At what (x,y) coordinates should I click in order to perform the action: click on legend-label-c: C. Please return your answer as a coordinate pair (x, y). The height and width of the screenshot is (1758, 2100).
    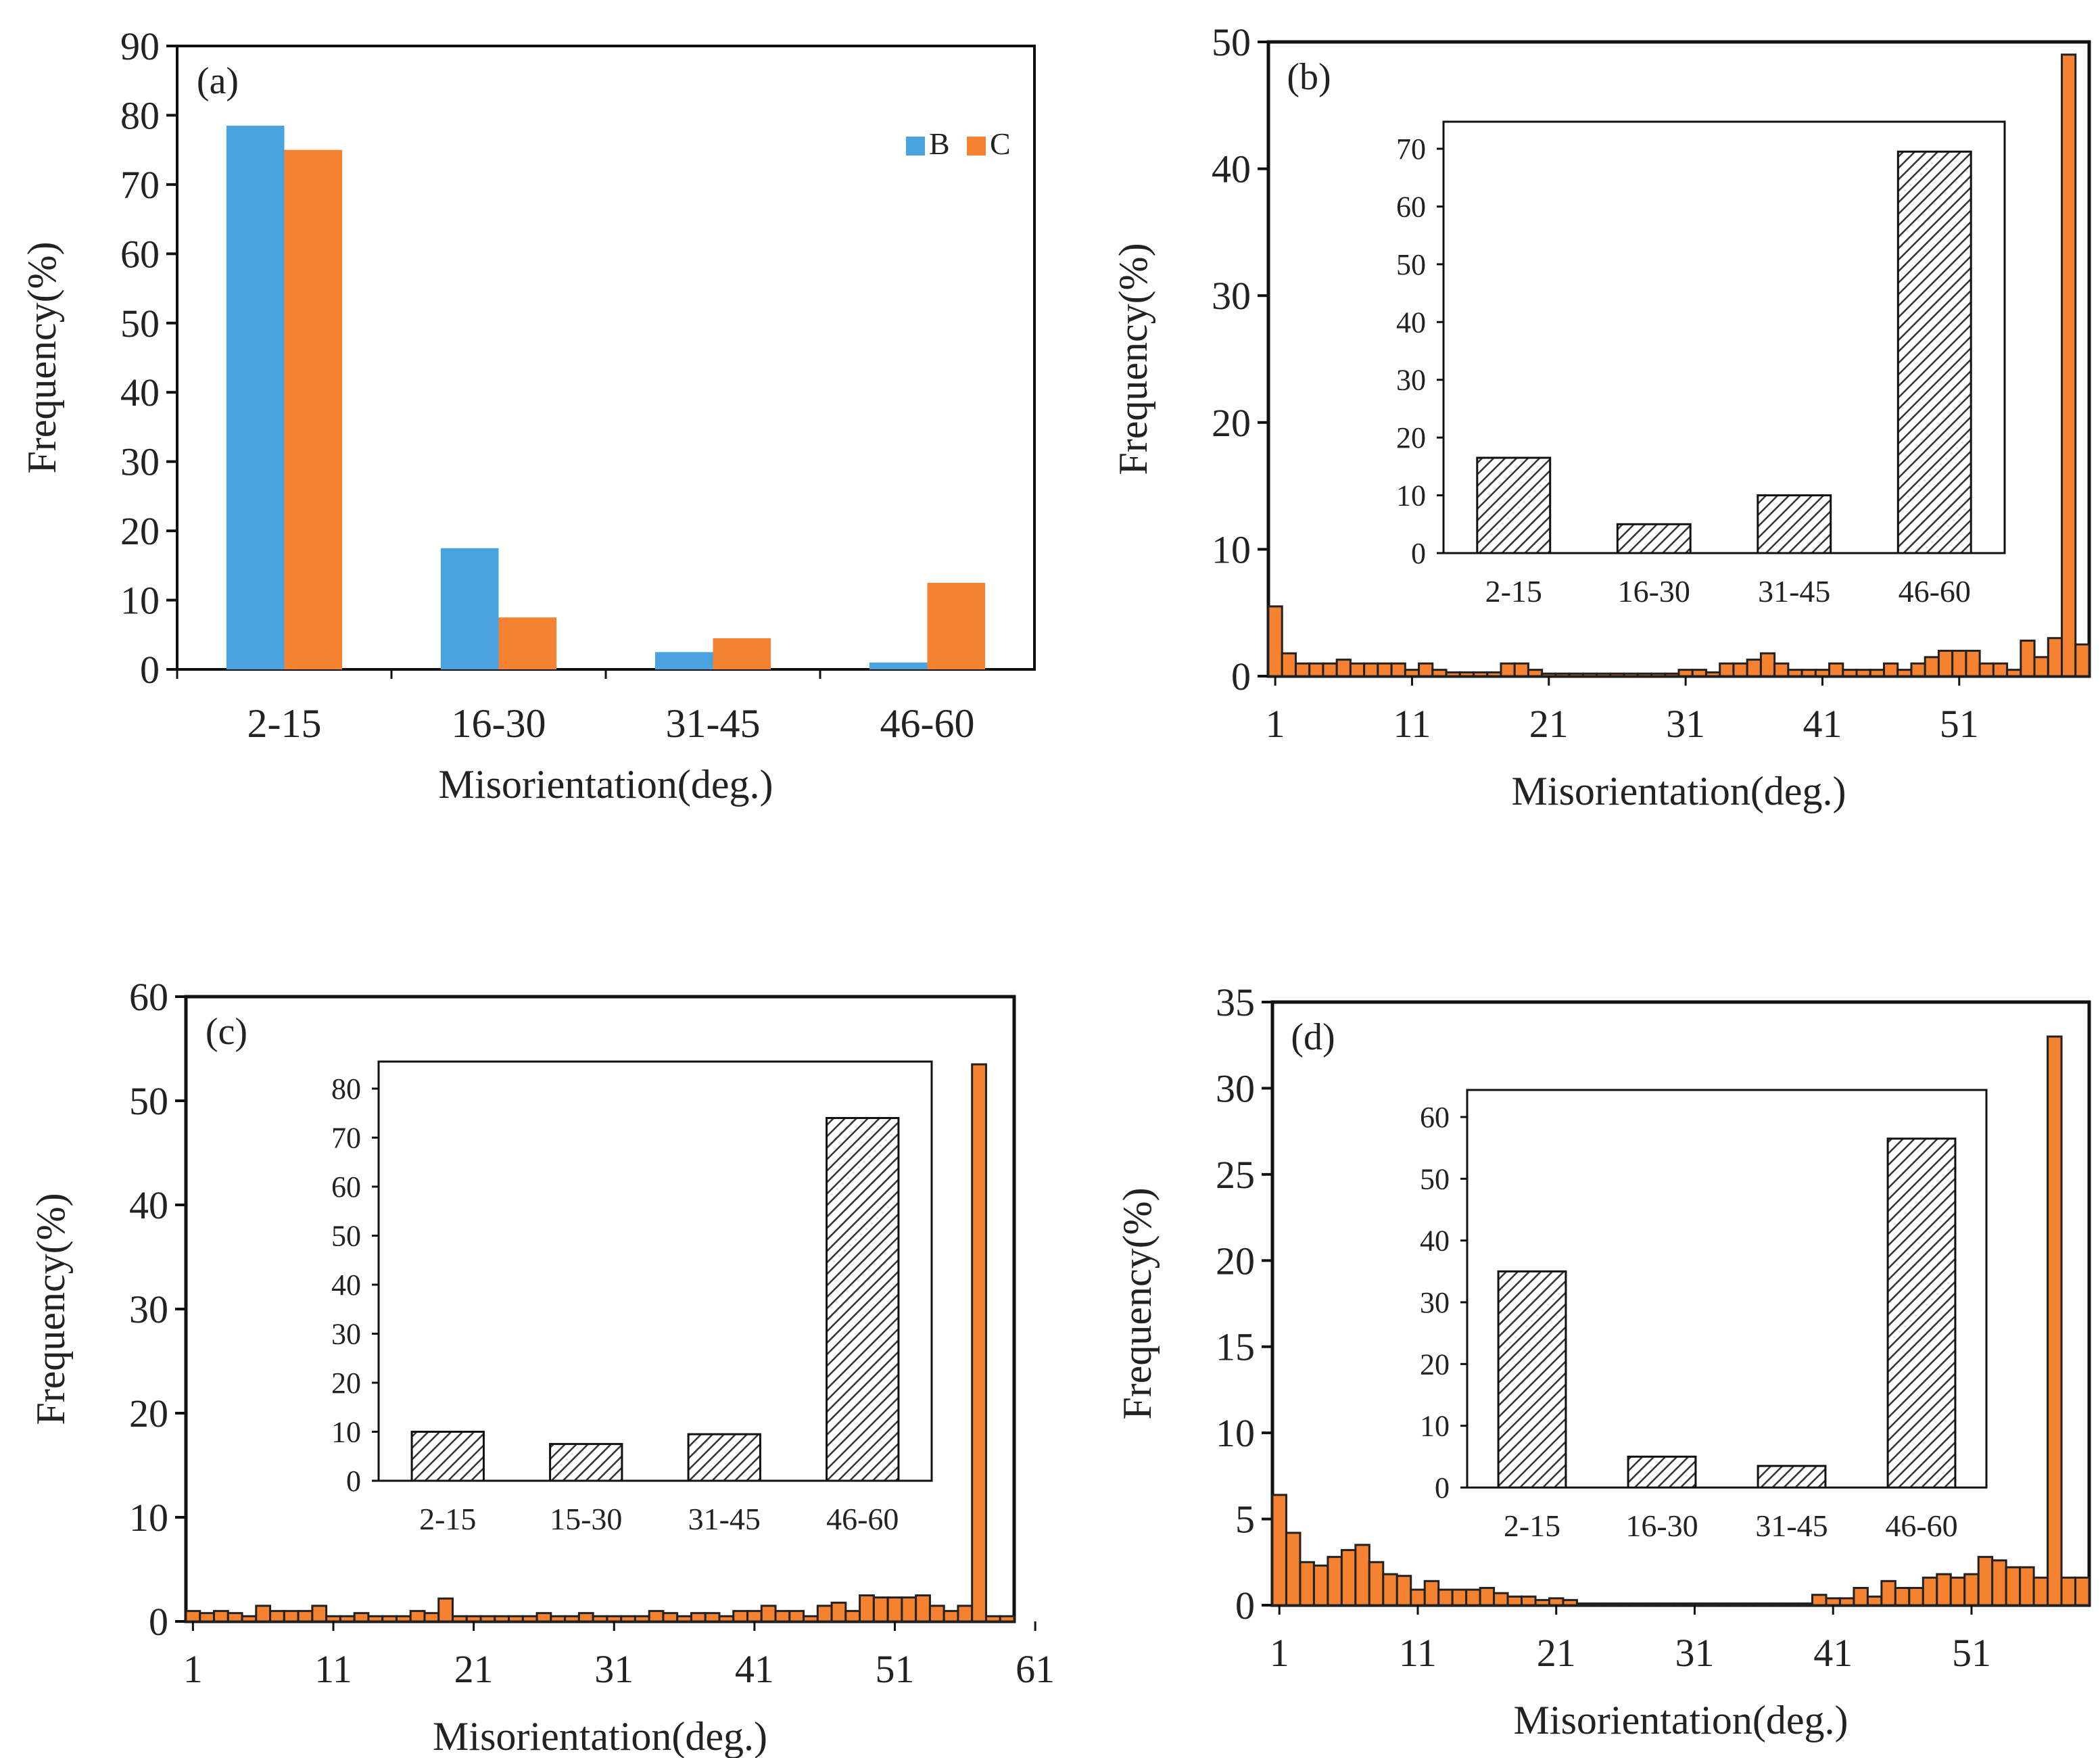
    Looking at the image, I should click on (1000, 143).